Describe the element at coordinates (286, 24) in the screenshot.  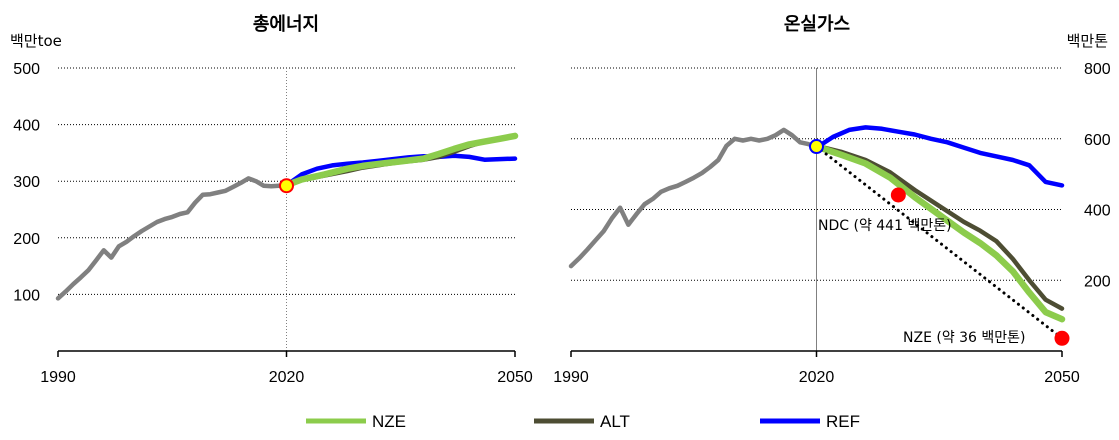
I see `chart-left-title: 총에너지` at that location.